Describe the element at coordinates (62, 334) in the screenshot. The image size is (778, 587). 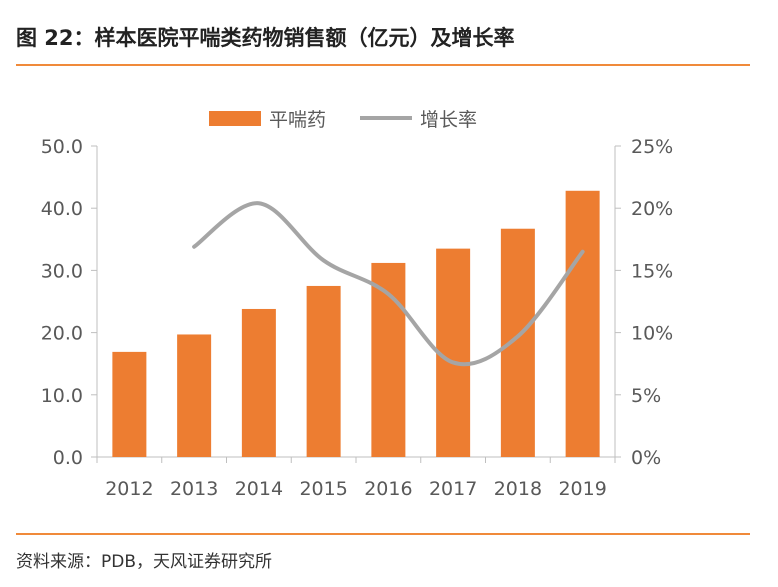
I see `y-left-tick-label: 20.0` at that location.